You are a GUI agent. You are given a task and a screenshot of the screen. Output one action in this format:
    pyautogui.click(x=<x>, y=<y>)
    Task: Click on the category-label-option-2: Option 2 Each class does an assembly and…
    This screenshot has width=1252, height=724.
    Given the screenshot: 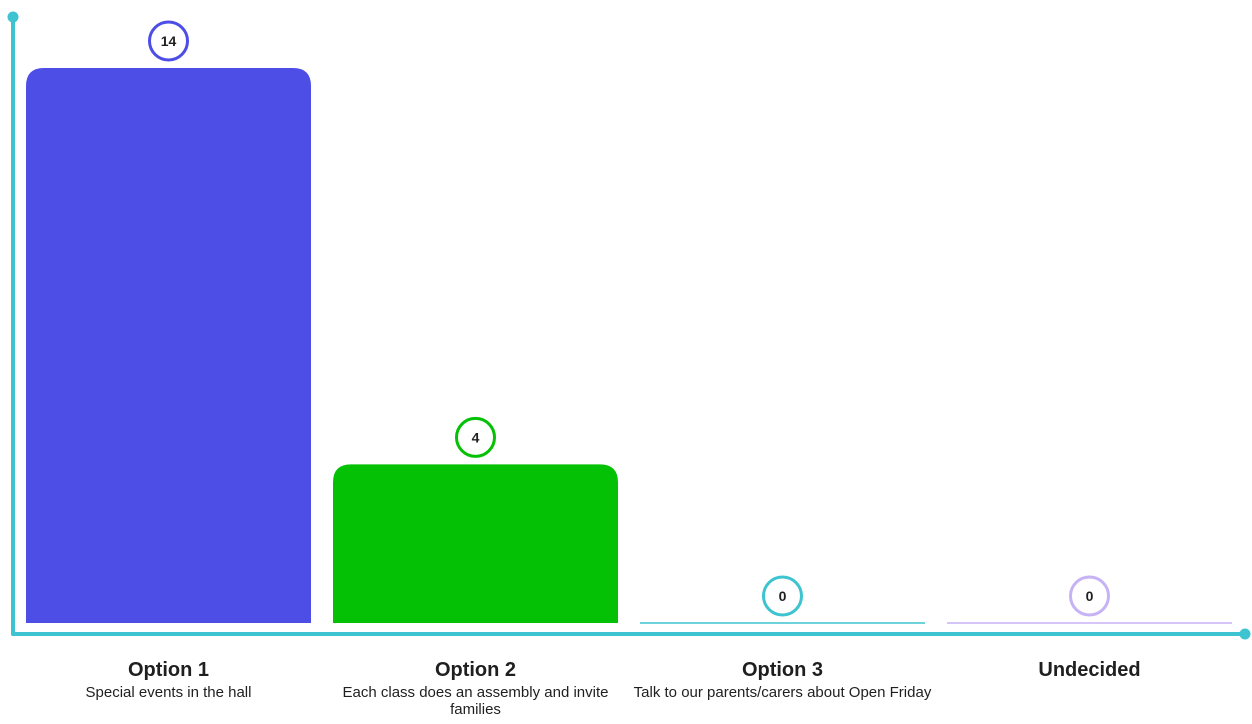 What is the action you would take?
    pyautogui.click(x=476, y=688)
    